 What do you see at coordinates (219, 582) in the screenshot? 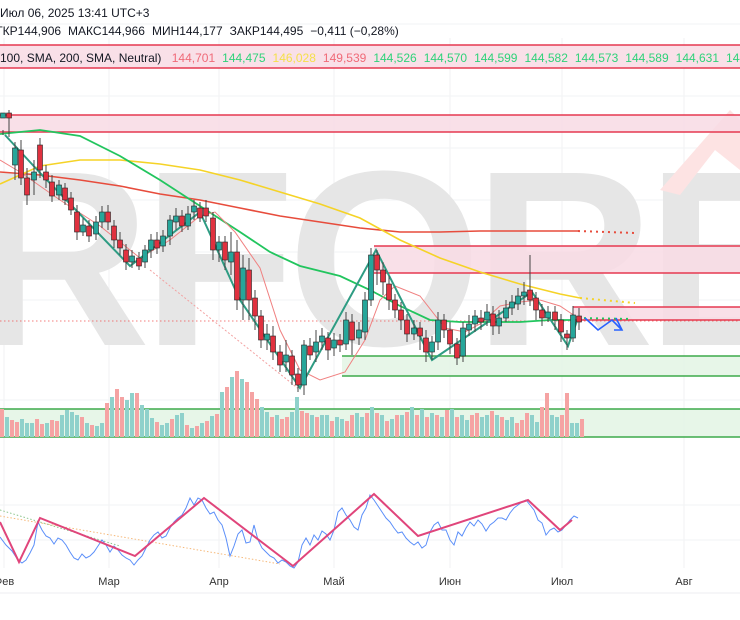
I see `time-axis-label: Апр` at bounding box center [219, 582].